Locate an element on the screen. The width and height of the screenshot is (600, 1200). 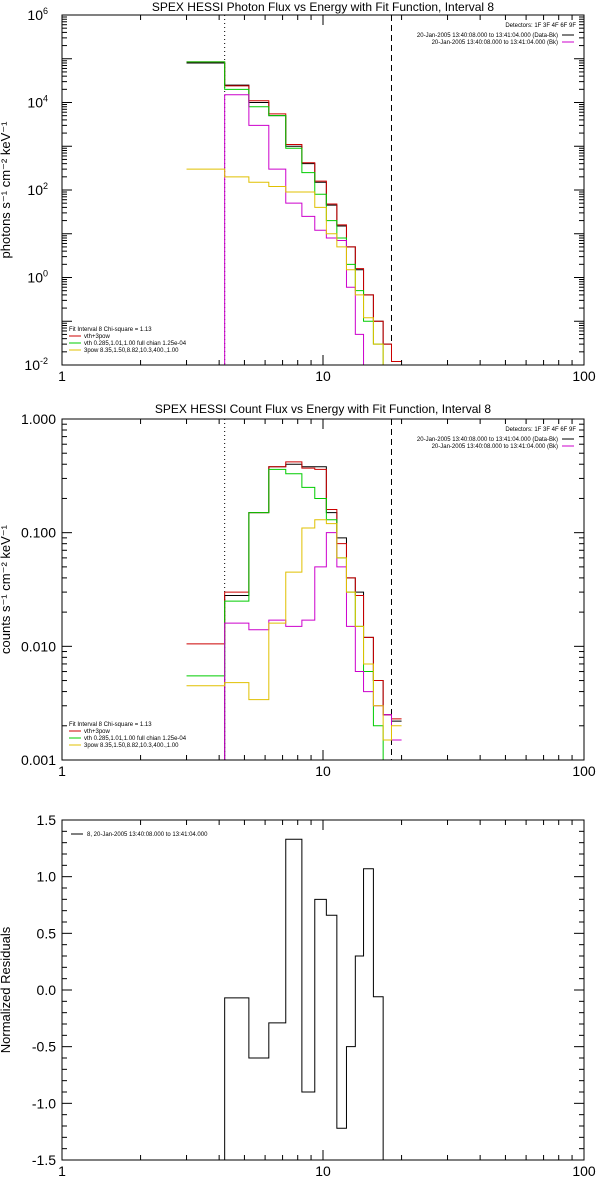
y-tick-label: 0.010 is located at coordinates (38, 646).